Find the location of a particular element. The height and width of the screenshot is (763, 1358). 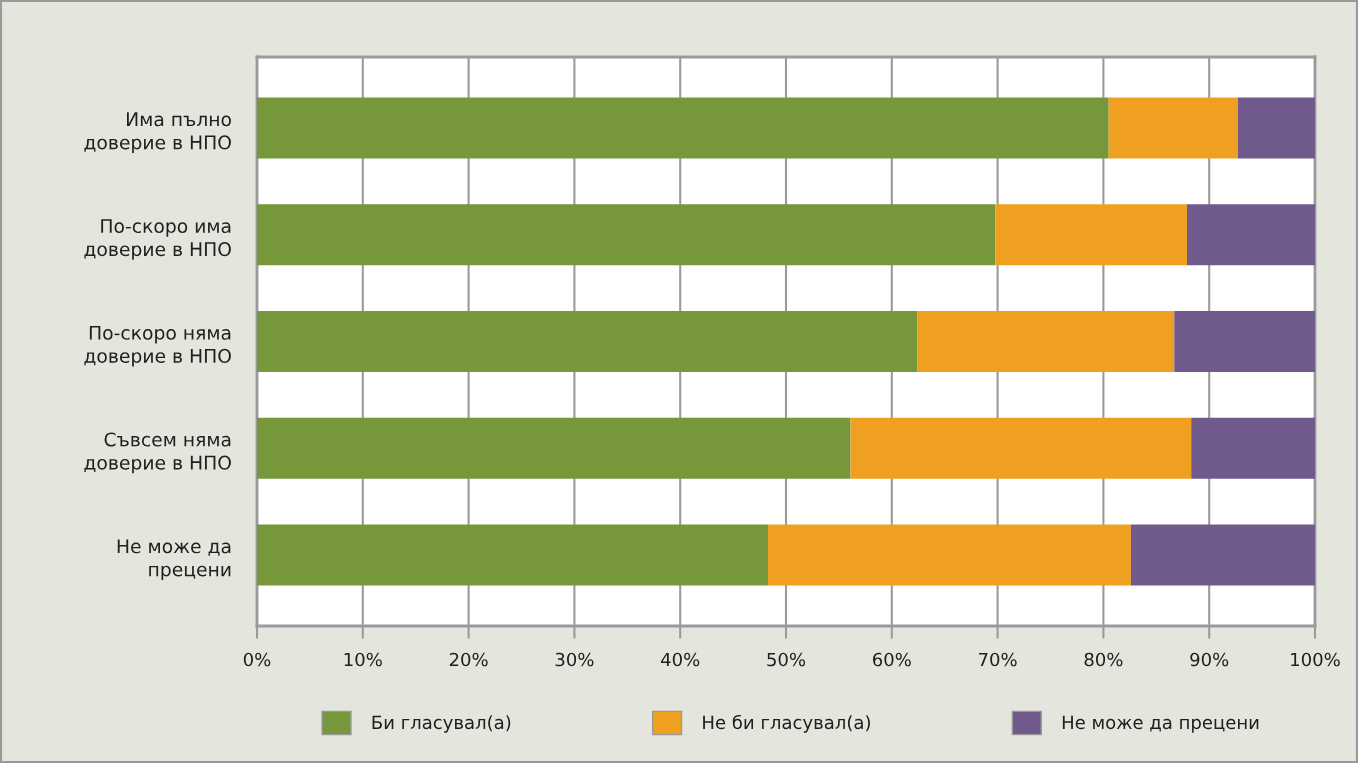

x-tick-label: 90% is located at coordinates (1209, 659).